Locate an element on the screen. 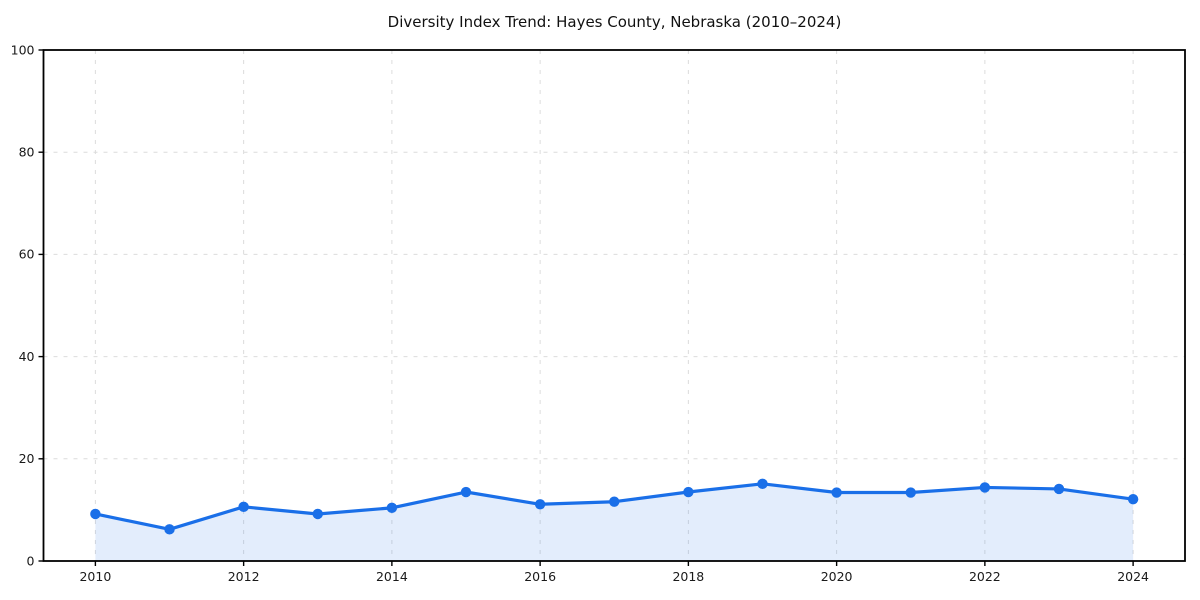 This screenshot has width=1200, height=600. y-axis-tick-label: 40 is located at coordinates (27, 356).